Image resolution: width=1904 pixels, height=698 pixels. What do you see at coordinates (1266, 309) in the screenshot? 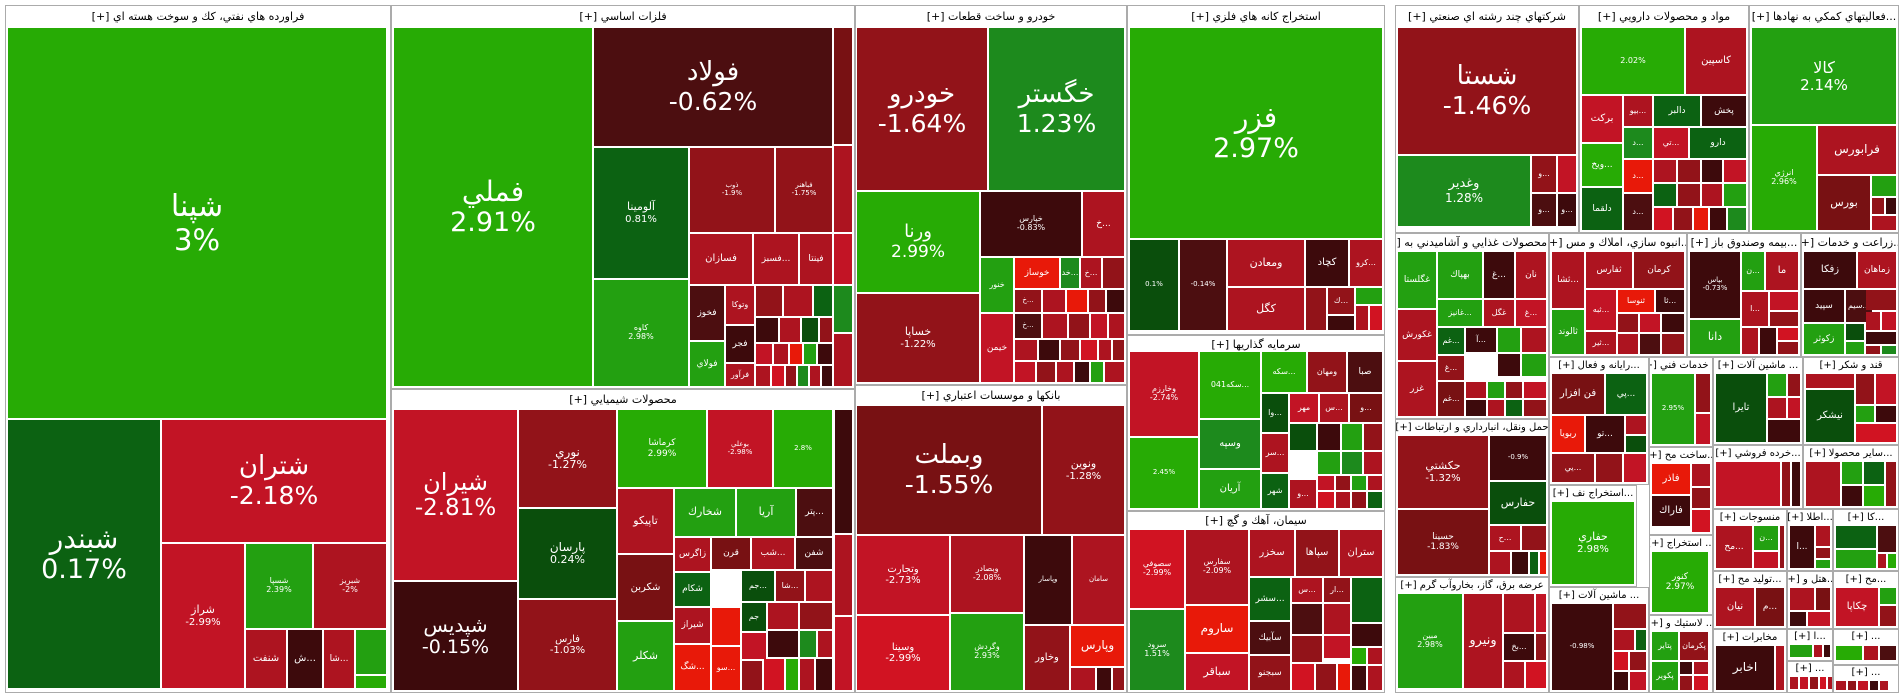
I see `stock-tile: كگل` at bounding box center [1266, 309].